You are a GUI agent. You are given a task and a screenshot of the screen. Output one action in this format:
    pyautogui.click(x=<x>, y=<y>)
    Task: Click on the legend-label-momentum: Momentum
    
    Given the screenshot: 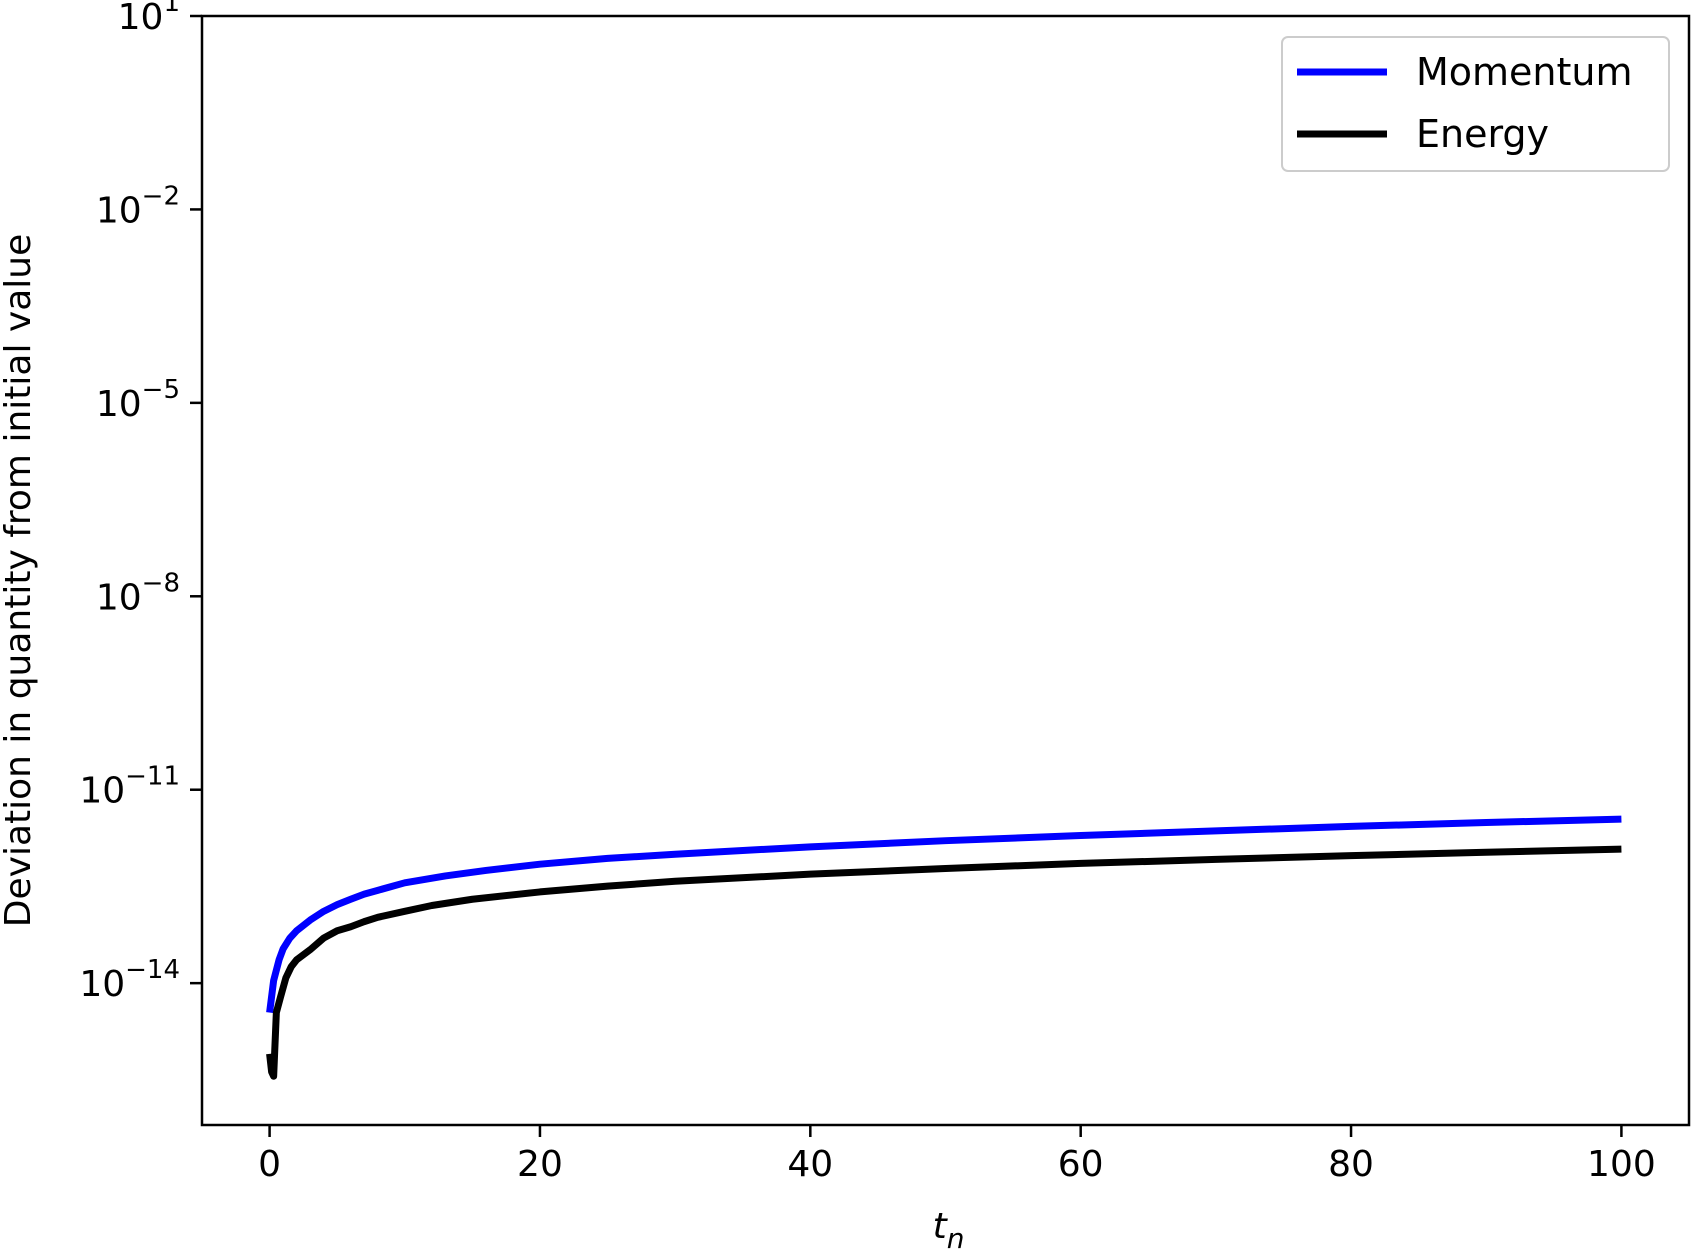 What is the action you would take?
    pyautogui.click(x=1524, y=72)
    